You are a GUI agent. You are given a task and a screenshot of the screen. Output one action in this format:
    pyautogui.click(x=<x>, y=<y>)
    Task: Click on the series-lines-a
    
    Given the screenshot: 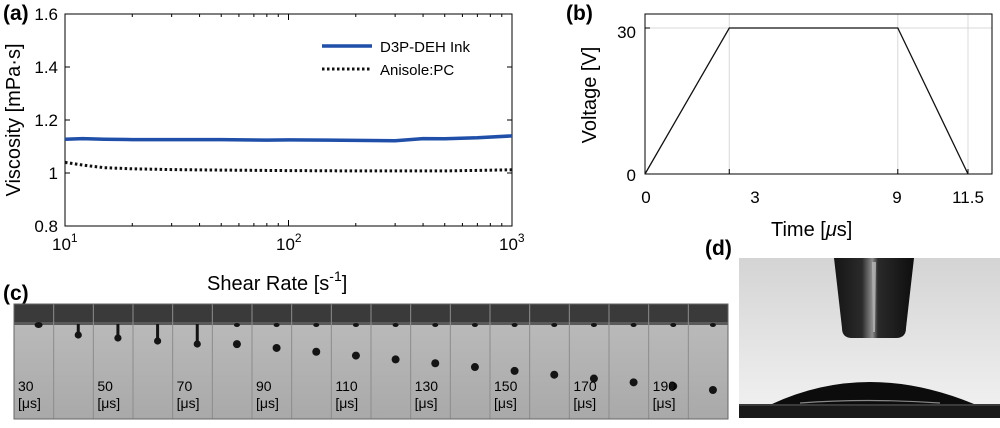 What is the action you would take?
    pyautogui.click(x=288, y=153)
    